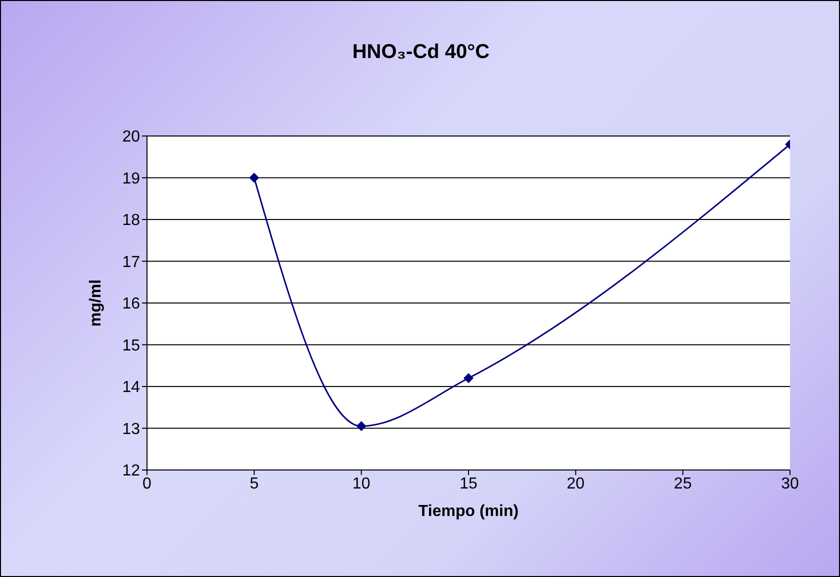  Describe the element at coordinates (131, 387) in the screenshot. I see `y-tick-label: 14` at that location.